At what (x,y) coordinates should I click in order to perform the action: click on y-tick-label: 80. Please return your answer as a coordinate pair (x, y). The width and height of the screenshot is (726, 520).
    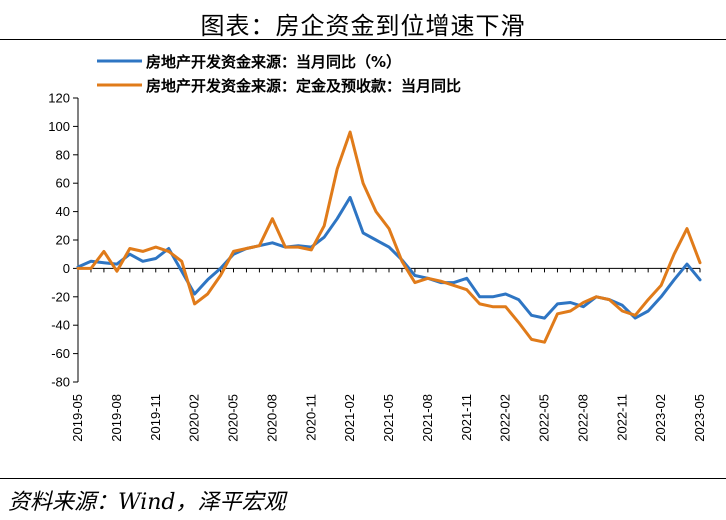
    Looking at the image, I should click on (63, 154).